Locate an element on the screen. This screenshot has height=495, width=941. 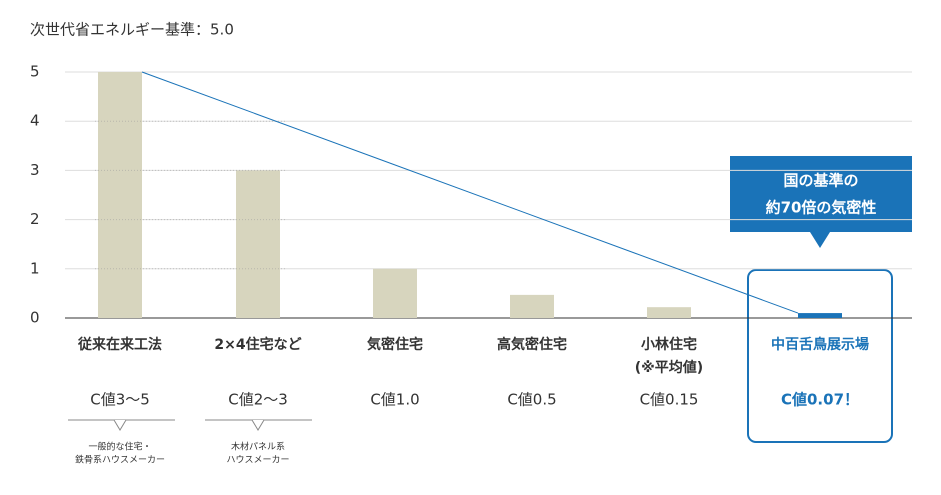
y-tick-label: 4 is located at coordinates (35, 121).